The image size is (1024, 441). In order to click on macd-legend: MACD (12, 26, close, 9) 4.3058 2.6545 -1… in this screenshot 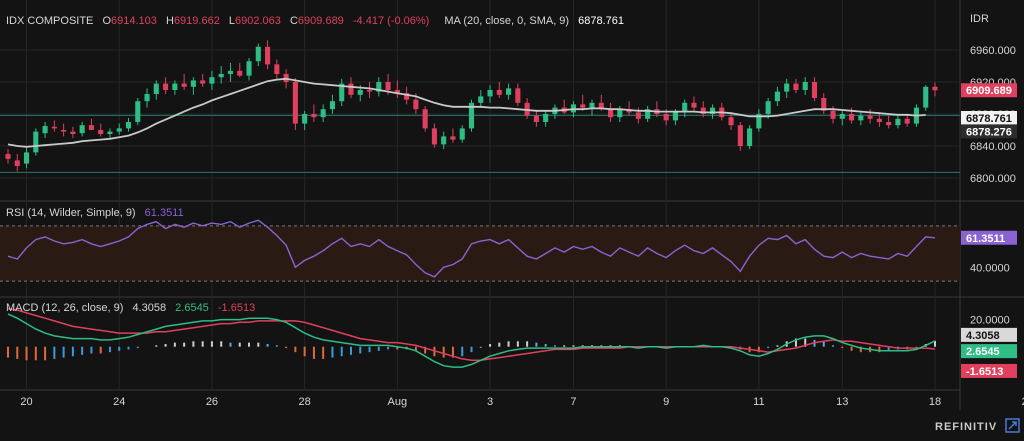, I will do `click(130, 308)`.